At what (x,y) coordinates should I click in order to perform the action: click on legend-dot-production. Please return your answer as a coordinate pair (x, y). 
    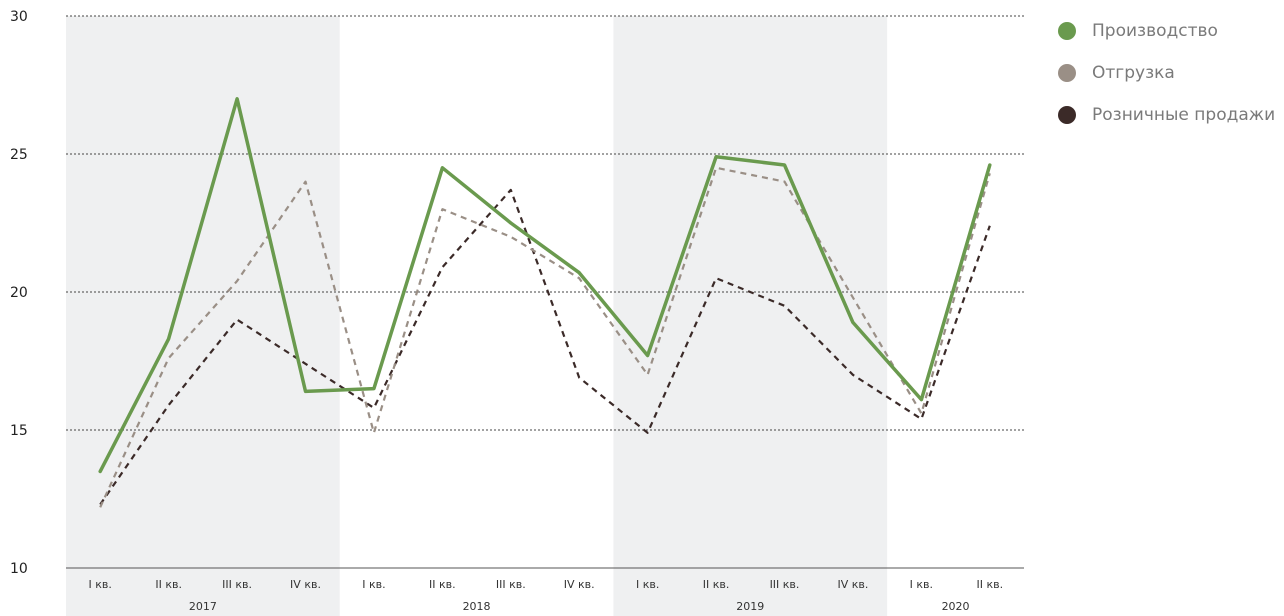
    Looking at the image, I should click on (1067, 31).